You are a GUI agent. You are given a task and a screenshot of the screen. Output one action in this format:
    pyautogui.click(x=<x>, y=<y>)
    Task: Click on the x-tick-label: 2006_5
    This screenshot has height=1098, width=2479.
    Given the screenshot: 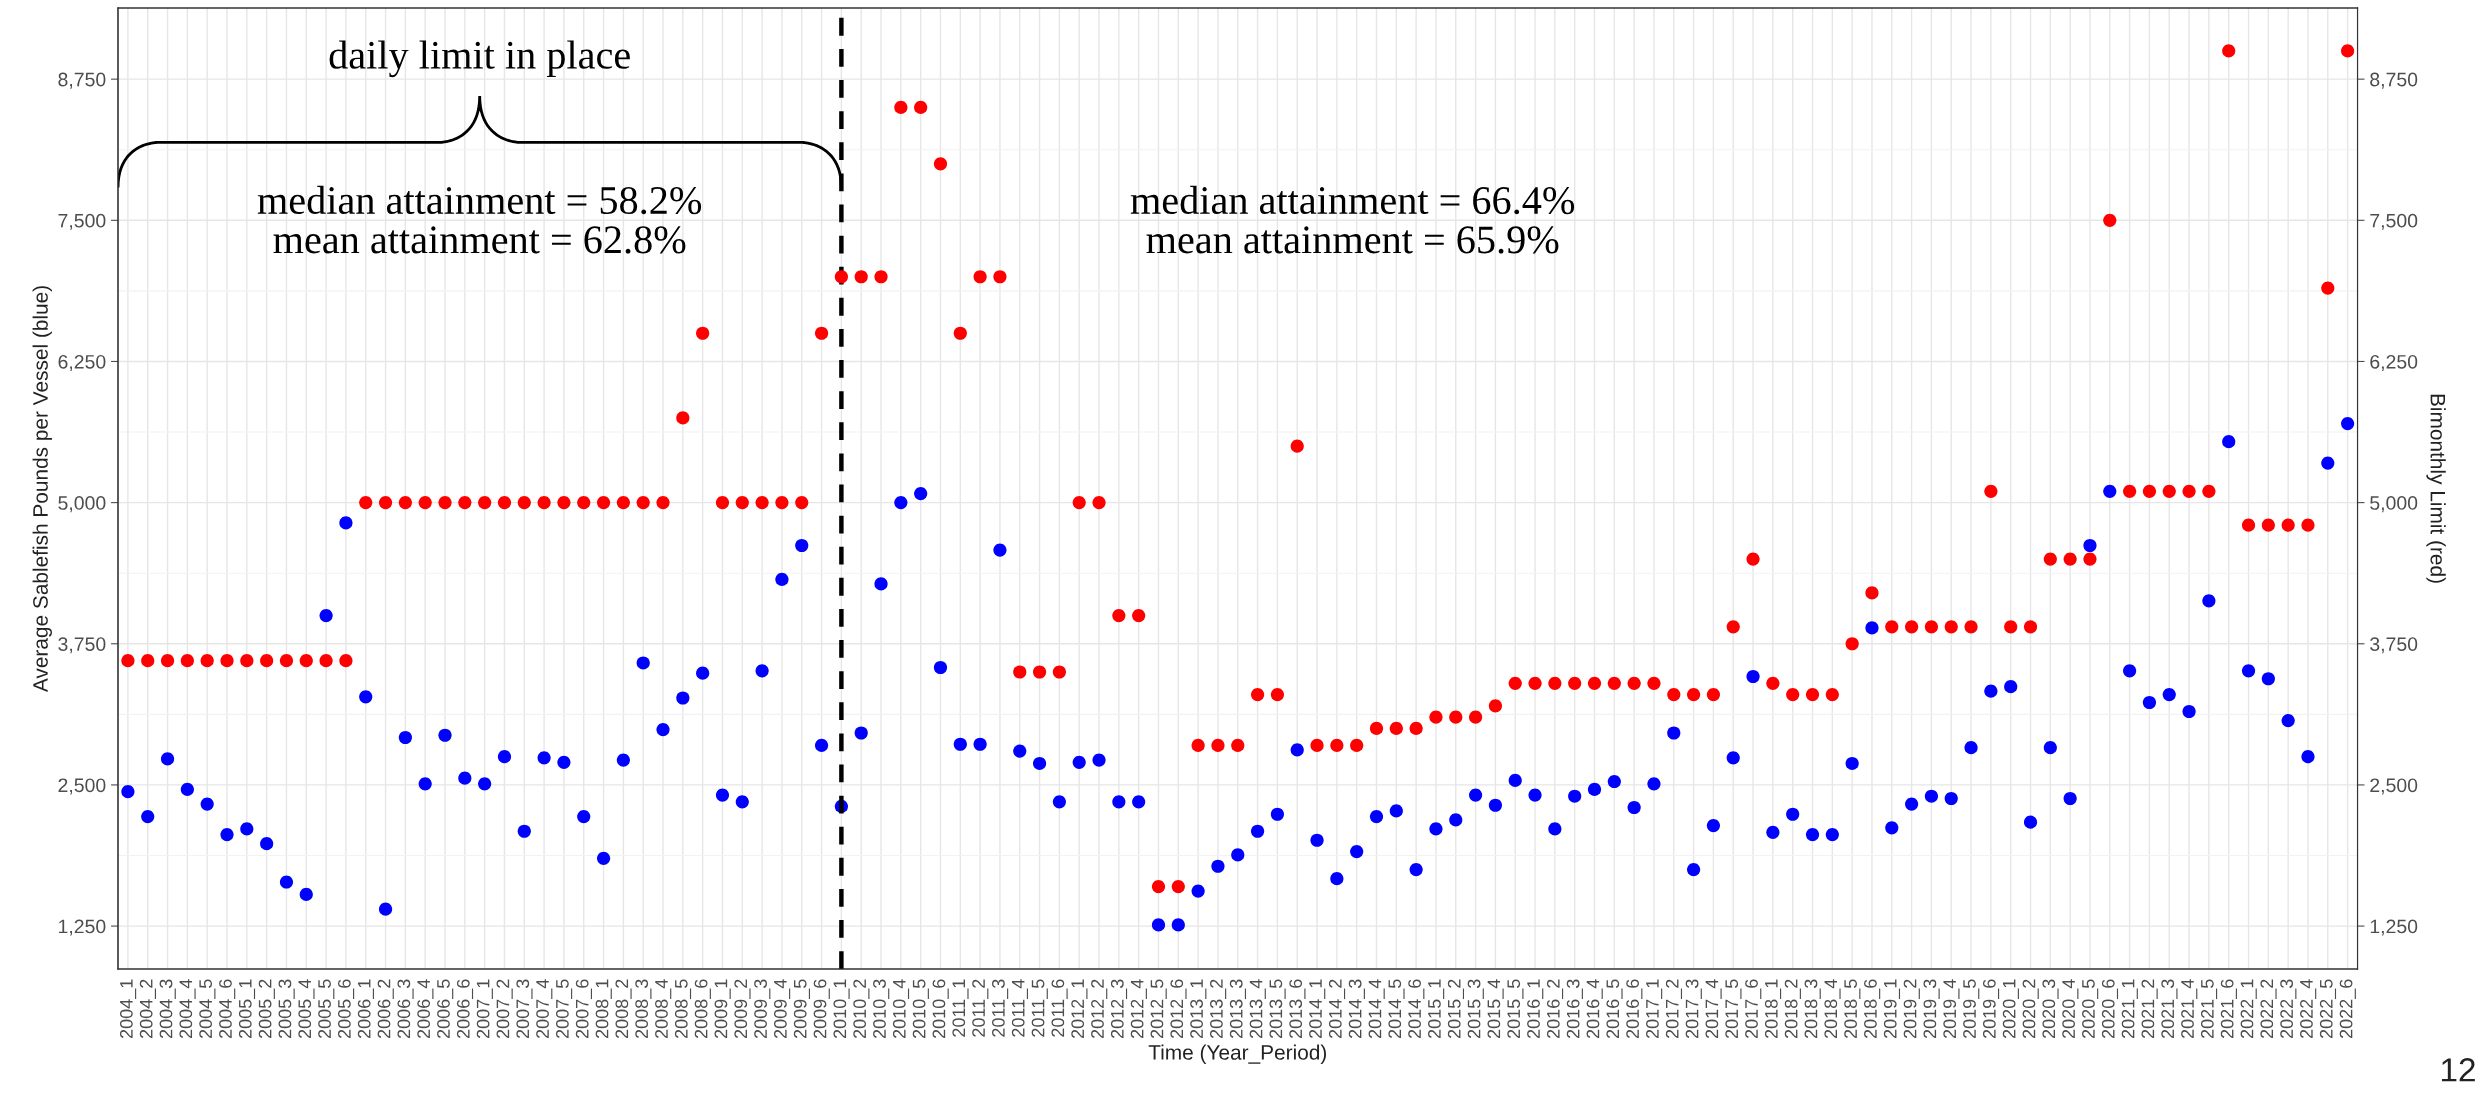 What is the action you would take?
    pyautogui.click(x=445, y=1009)
    